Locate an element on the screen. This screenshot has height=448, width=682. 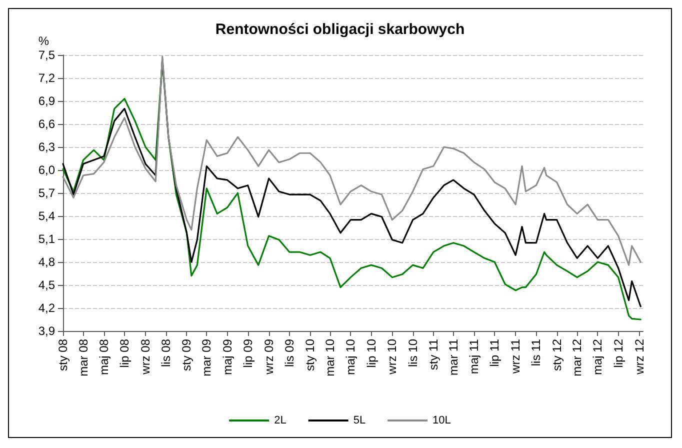
x-tick-label: lis 09 is located at coordinates (289, 353).